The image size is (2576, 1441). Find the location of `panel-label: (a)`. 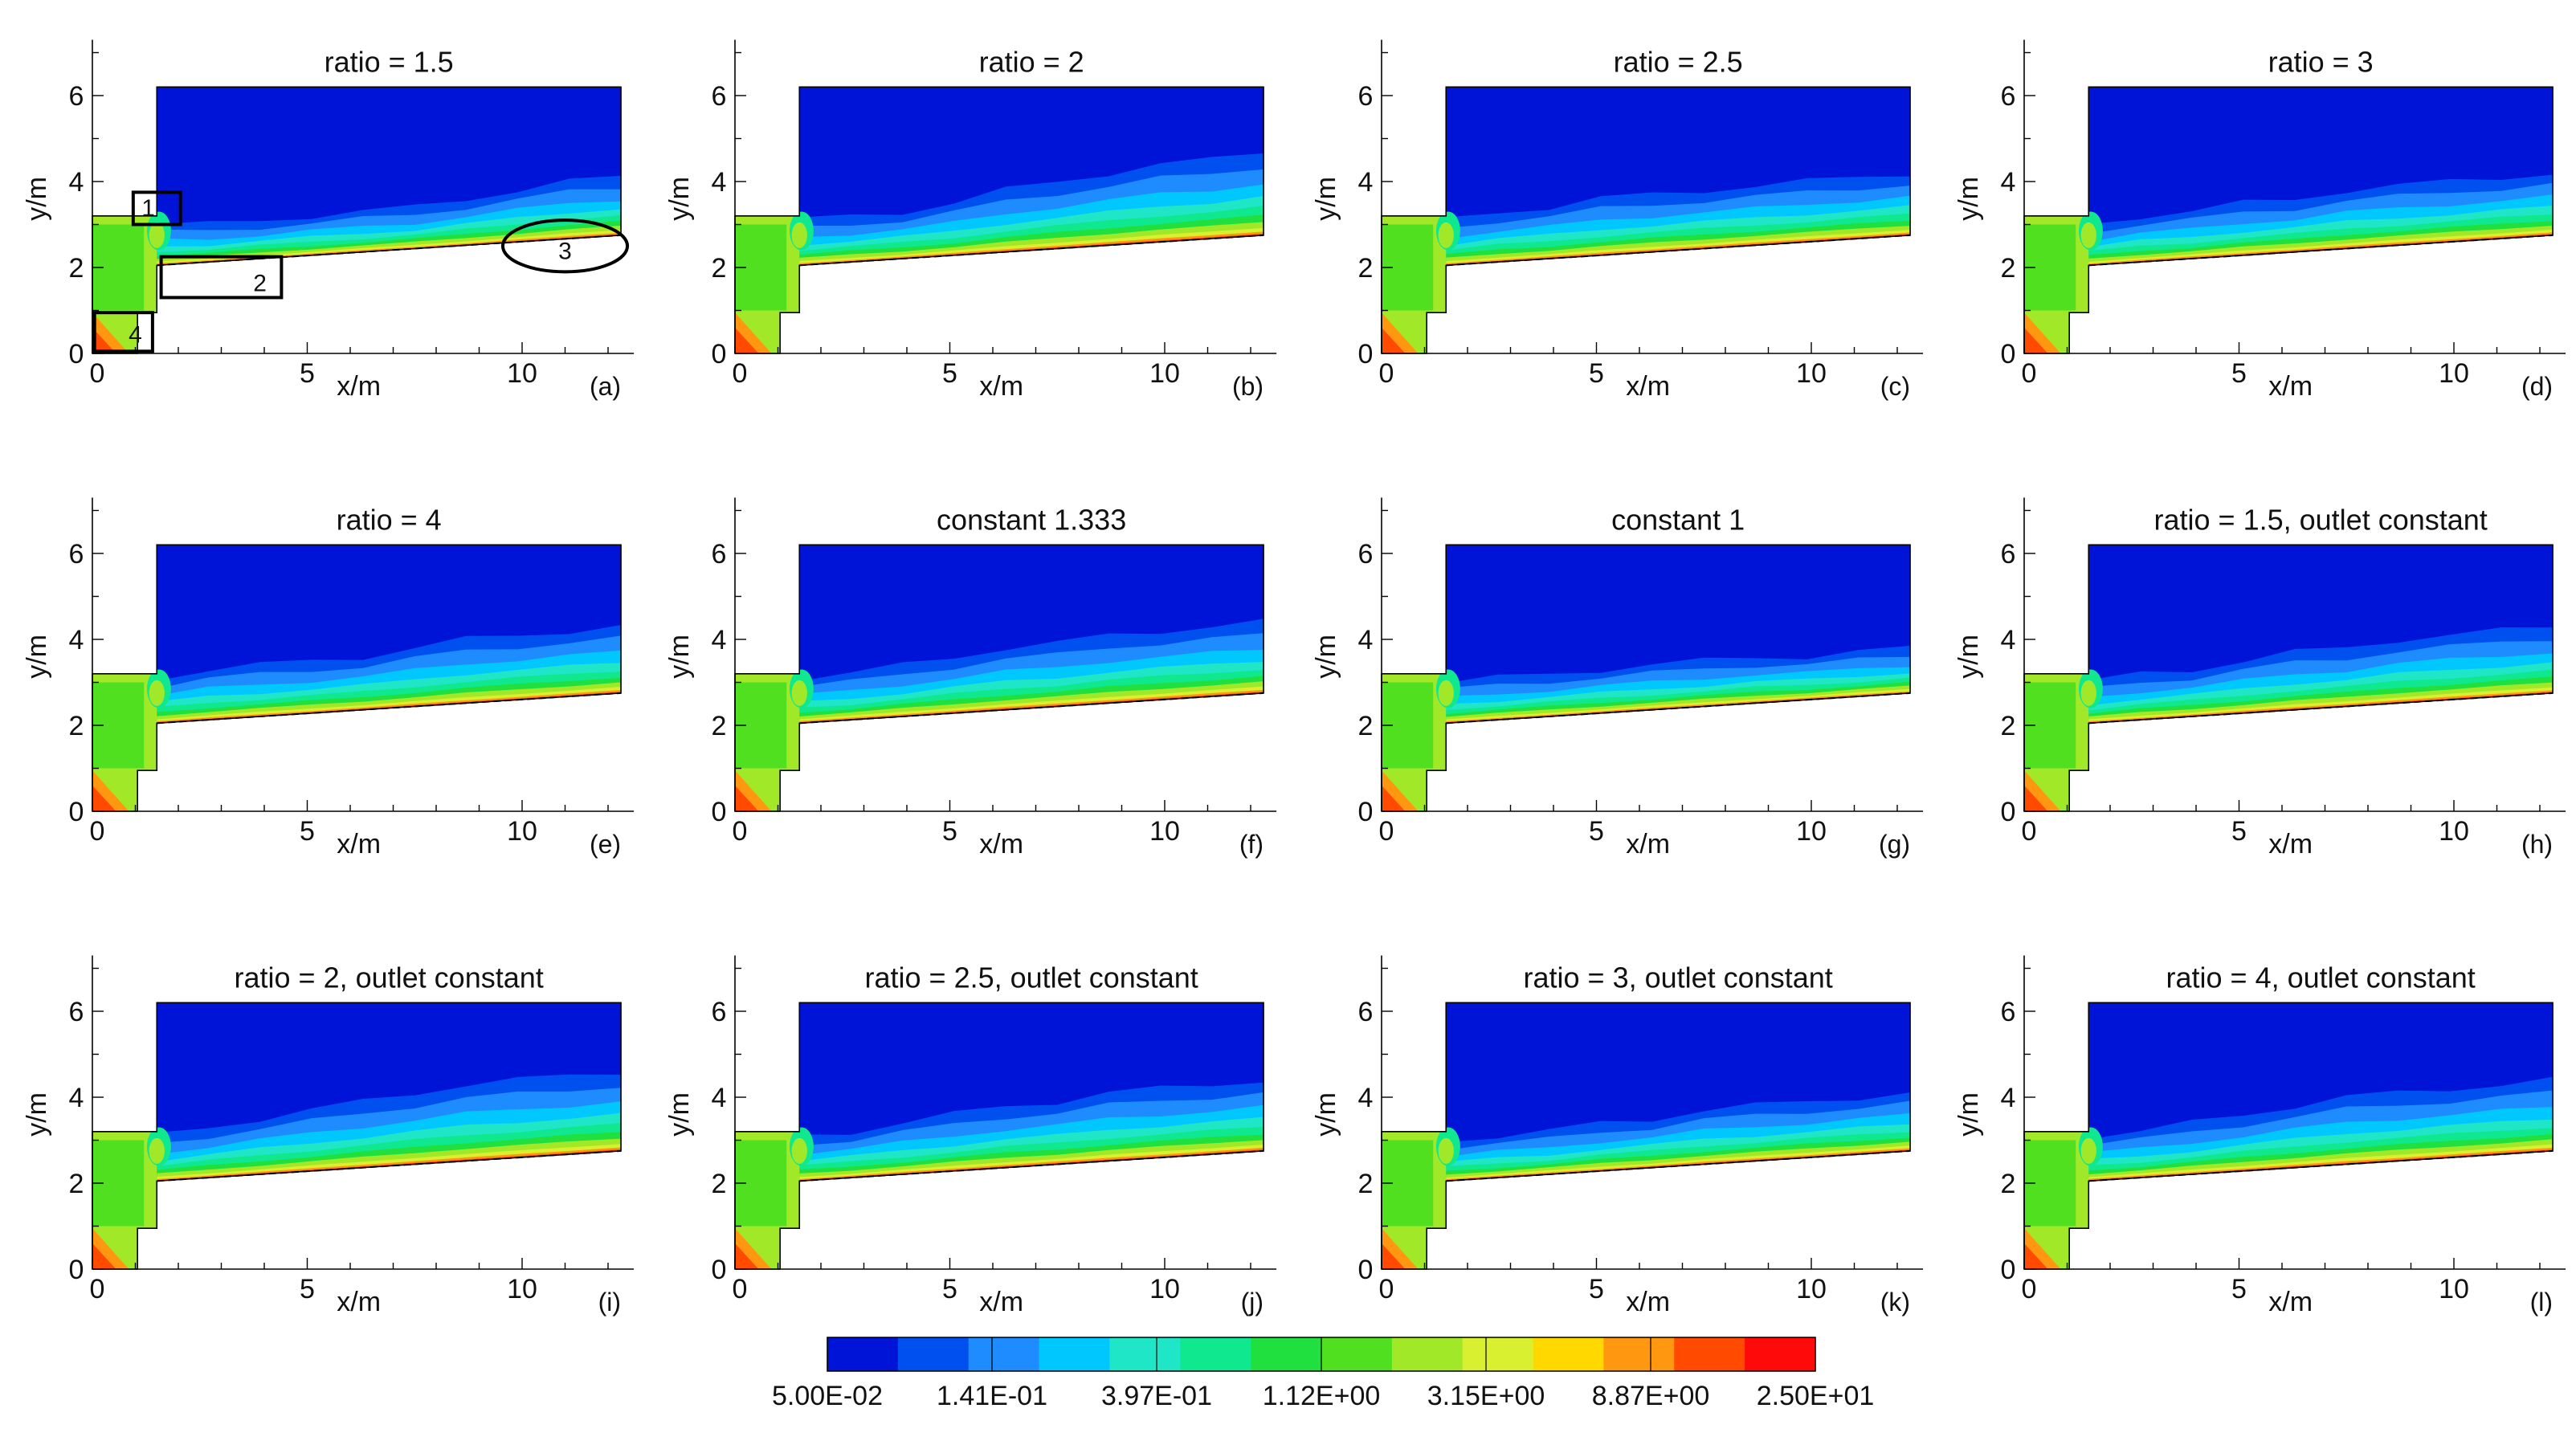

panel-label: (a) is located at coordinates (605, 386).